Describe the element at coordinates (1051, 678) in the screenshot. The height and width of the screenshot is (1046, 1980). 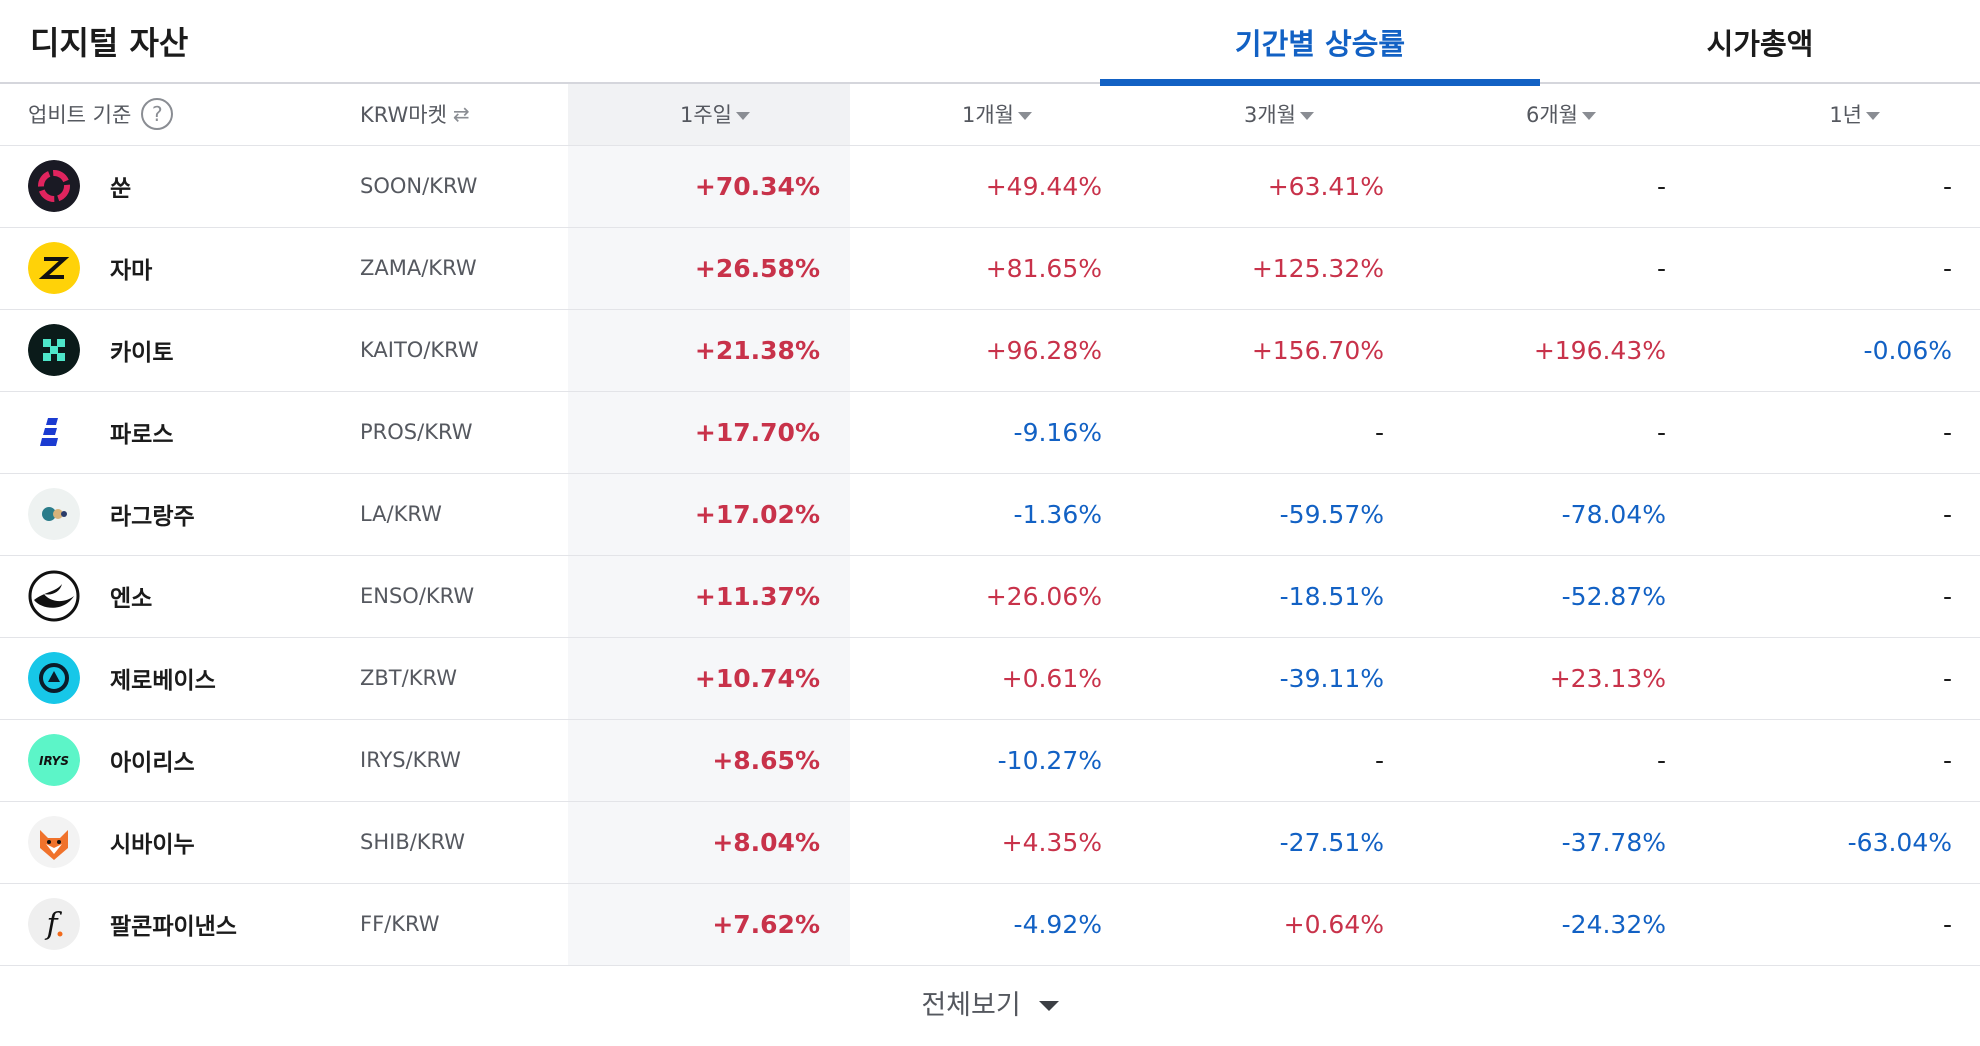
I see `return-1month: +0.61%` at that location.